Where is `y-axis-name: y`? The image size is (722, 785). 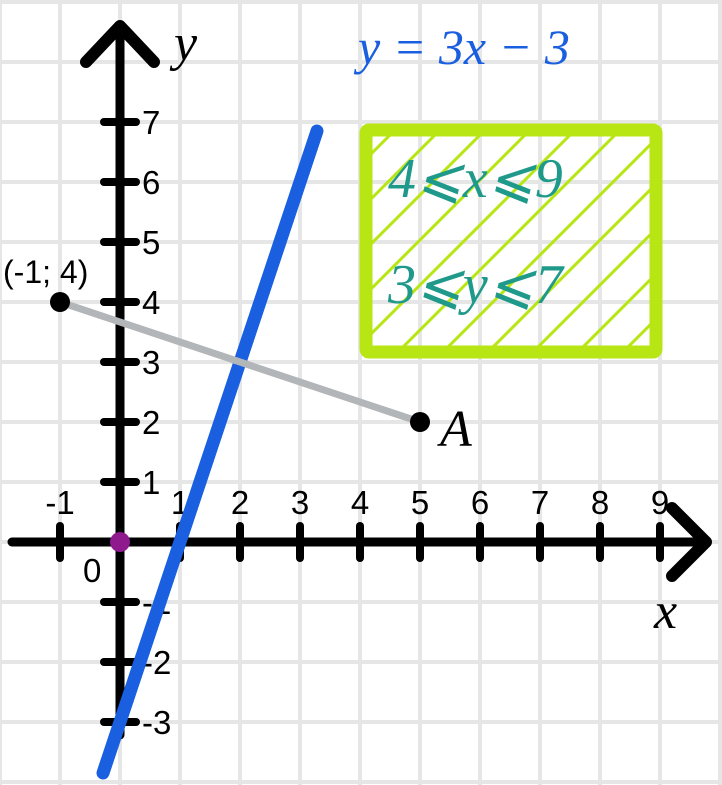 y-axis-name: y is located at coordinates (183, 43).